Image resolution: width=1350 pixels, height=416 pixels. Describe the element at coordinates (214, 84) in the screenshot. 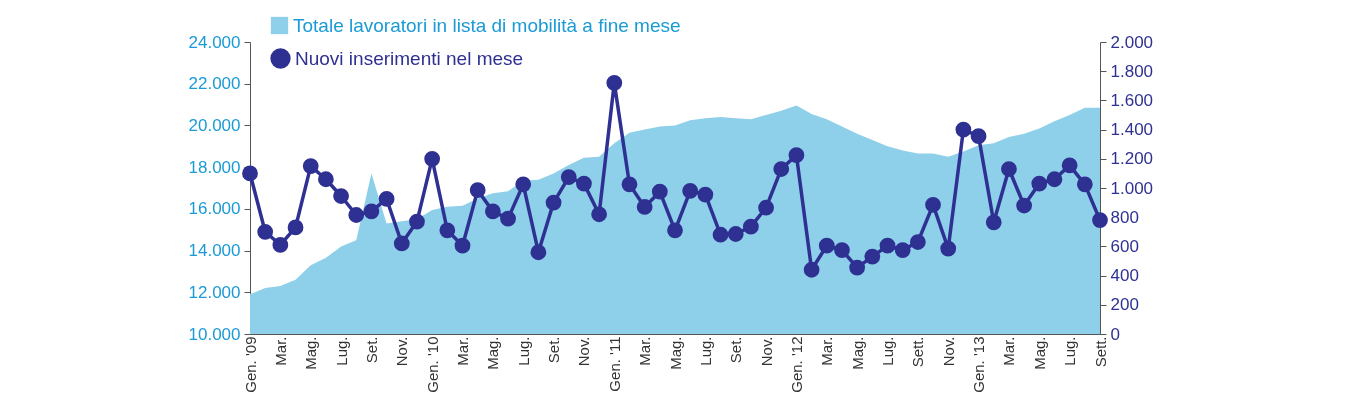

I see `y-tick-label: 22.000` at that location.